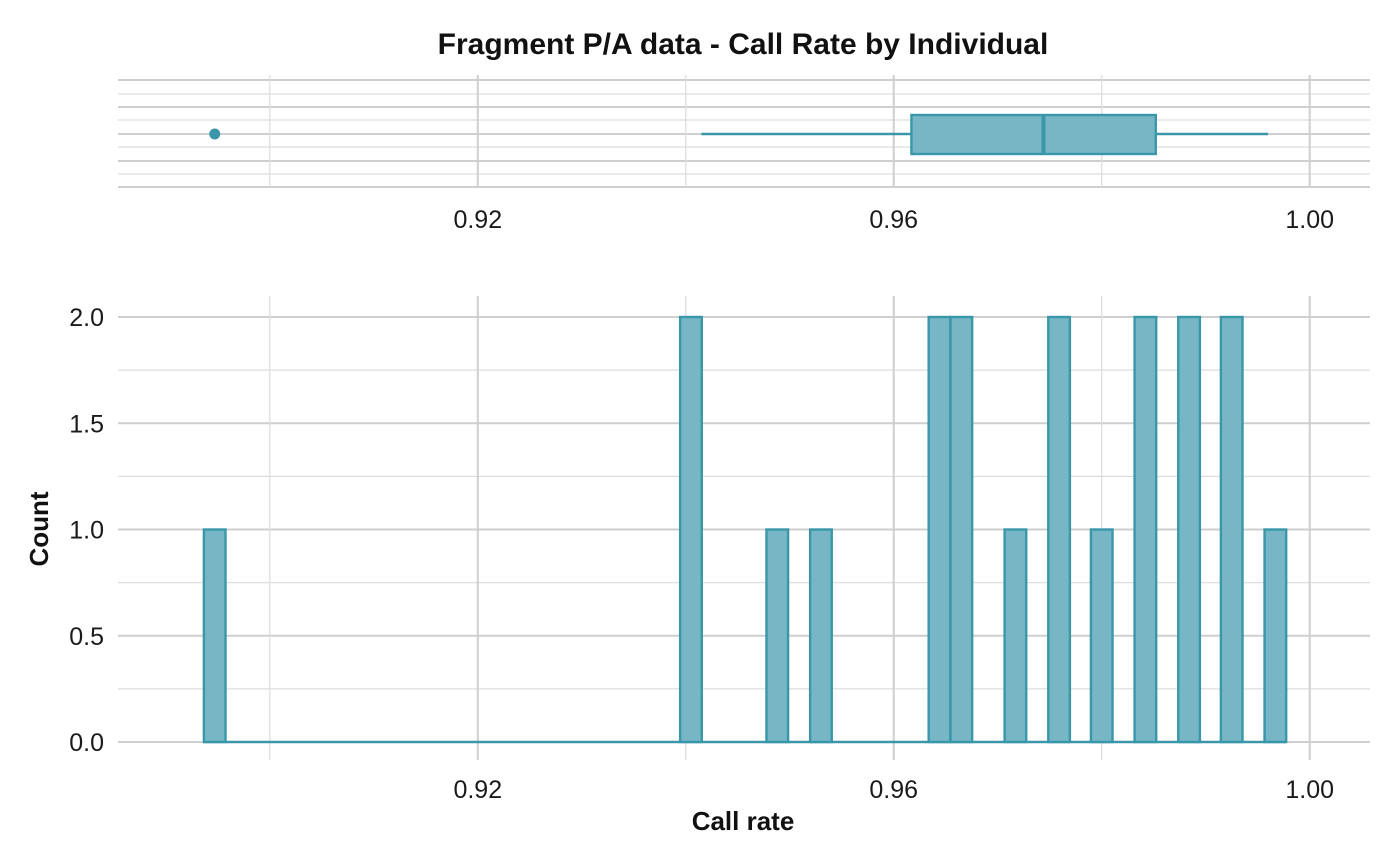  What do you see at coordinates (739, 134) in the screenshot?
I see `boxplot-marks` at bounding box center [739, 134].